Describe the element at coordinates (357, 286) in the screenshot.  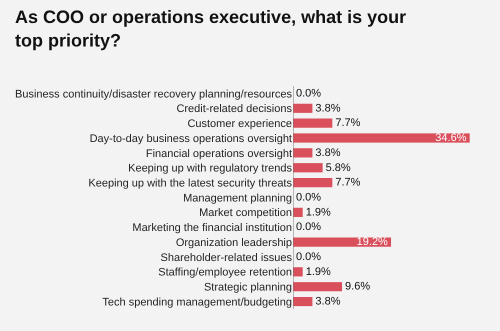
I see `data-label: 9.6%` at that location.